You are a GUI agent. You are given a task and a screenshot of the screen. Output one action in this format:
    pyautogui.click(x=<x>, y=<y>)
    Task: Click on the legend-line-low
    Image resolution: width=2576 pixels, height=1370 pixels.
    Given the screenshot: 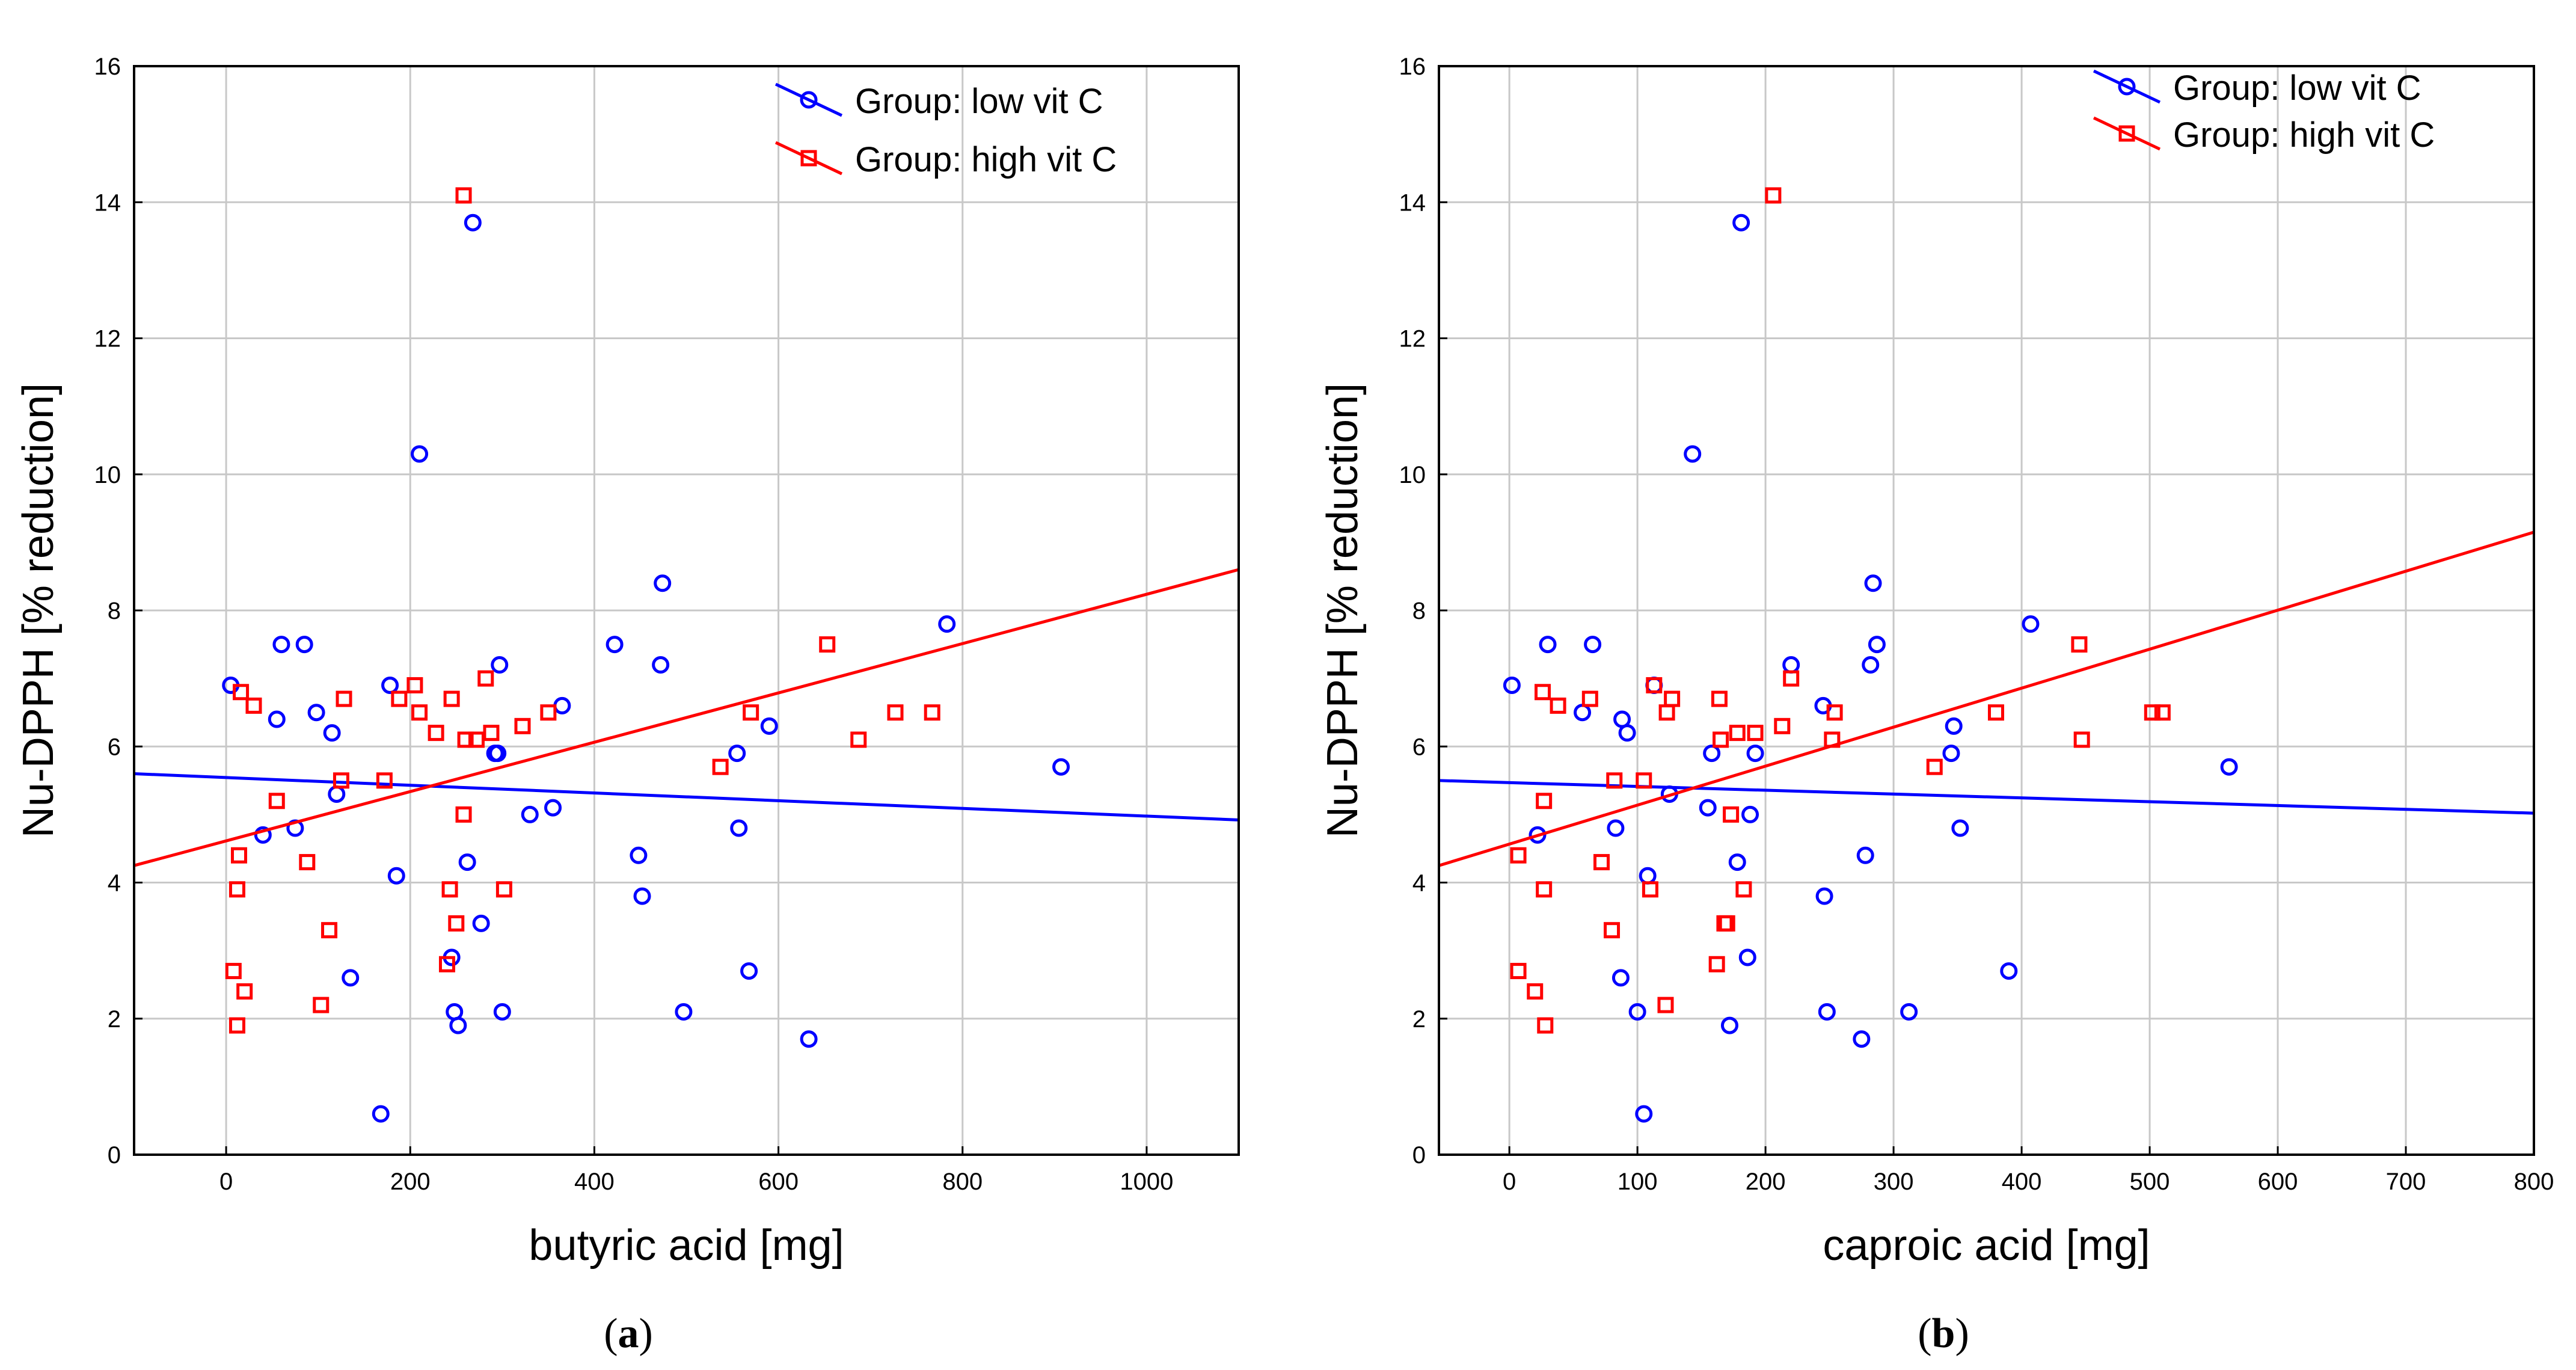 What is the action you would take?
    pyautogui.click(x=2127, y=86)
    